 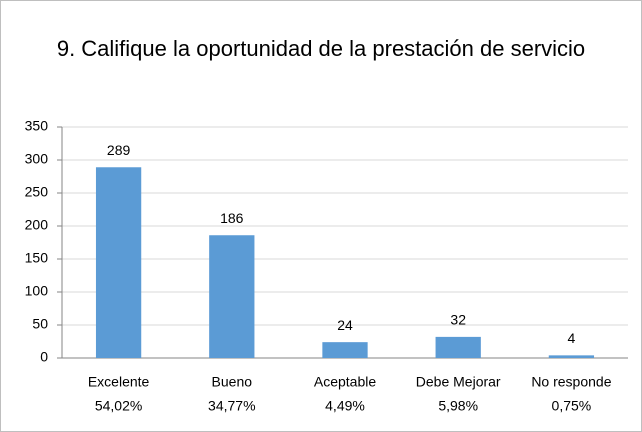 I want to click on y-tick-label: 50, so click(x=40, y=324).